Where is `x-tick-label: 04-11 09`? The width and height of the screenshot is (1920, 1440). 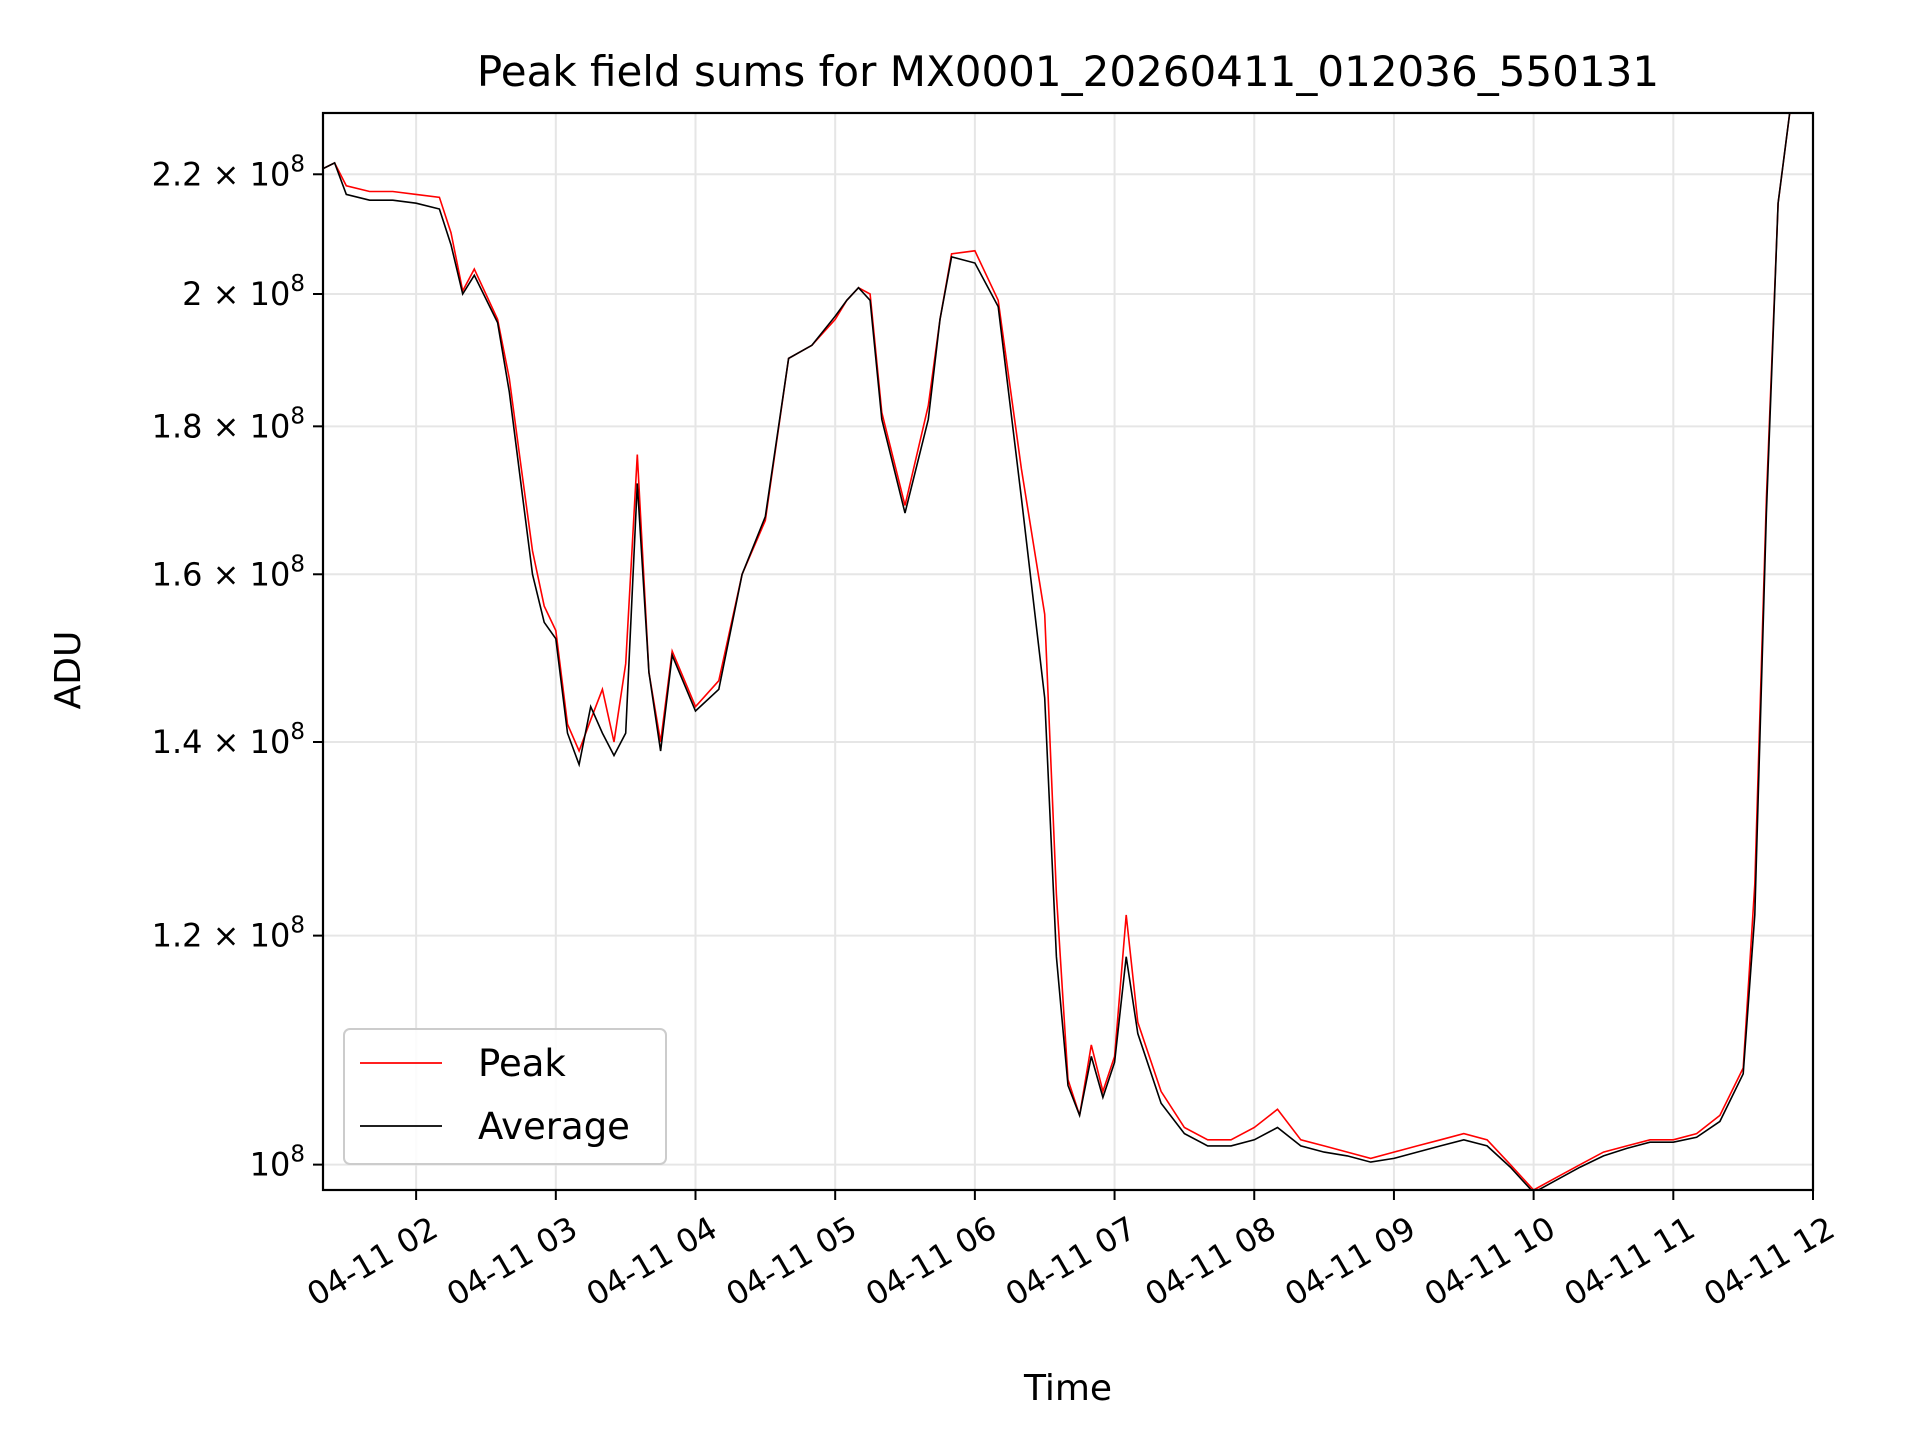
x-tick-label: 04-11 09 is located at coordinates (1350, 1261).